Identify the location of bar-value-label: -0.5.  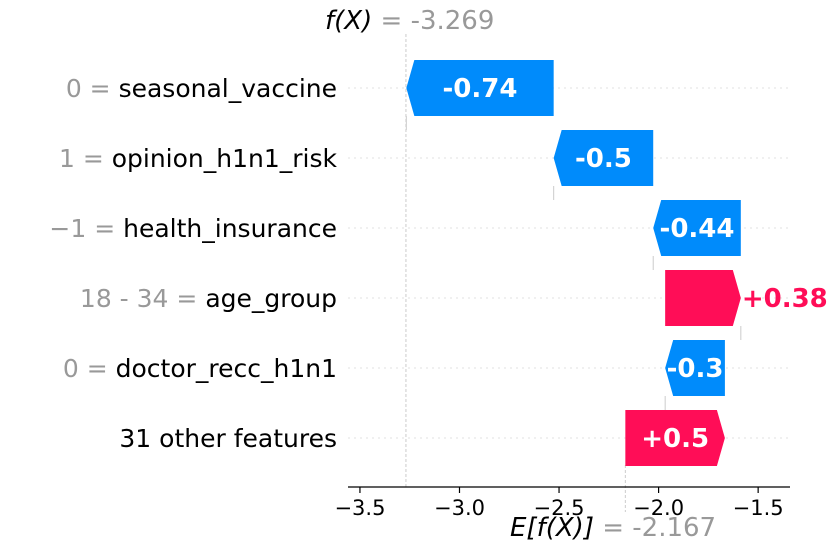
(603, 159).